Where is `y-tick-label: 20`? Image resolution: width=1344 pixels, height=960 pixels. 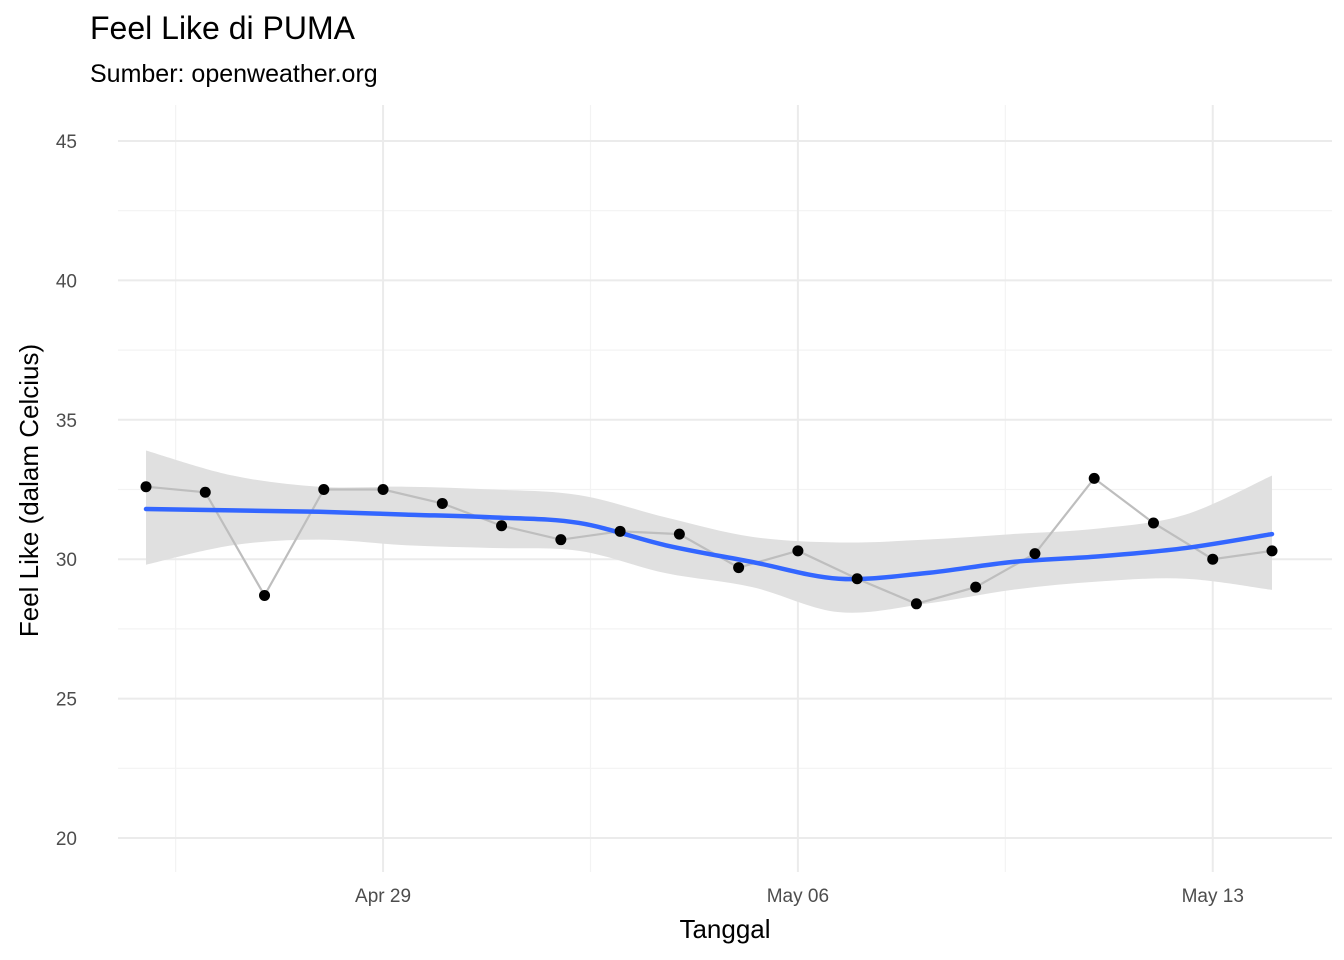 y-tick-label: 20 is located at coordinates (66, 839).